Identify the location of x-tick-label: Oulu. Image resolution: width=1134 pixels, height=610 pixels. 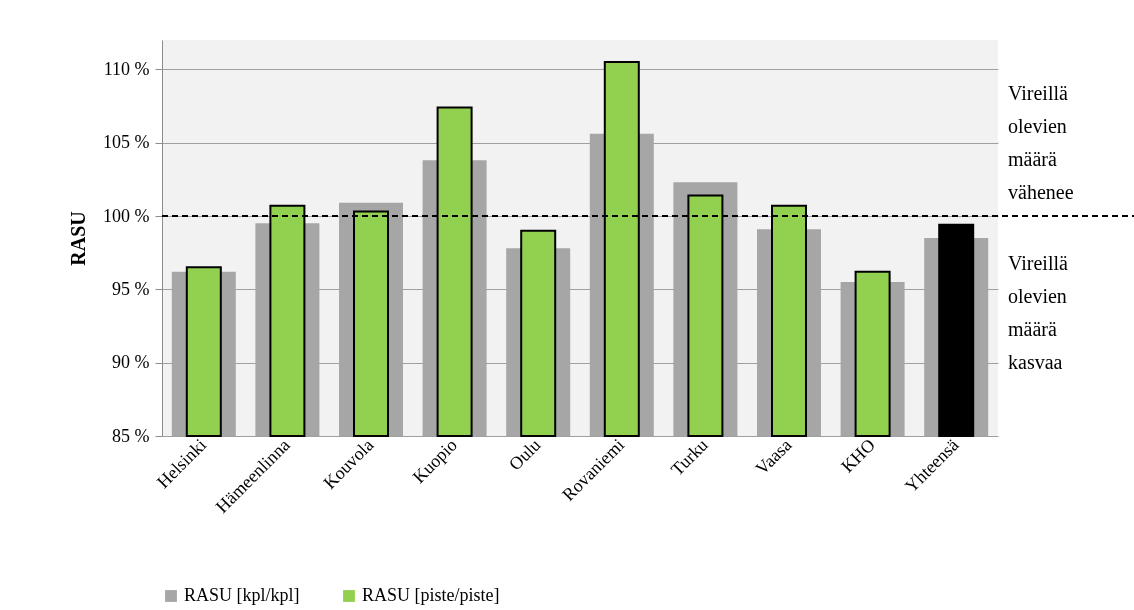
(524, 454).